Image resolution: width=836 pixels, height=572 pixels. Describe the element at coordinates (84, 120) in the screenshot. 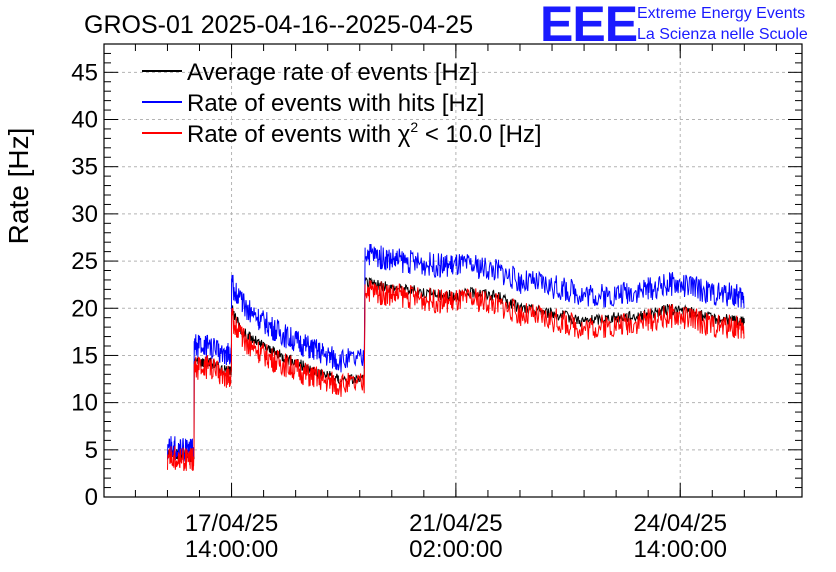

I see `y-tick-label: 40` at that location.